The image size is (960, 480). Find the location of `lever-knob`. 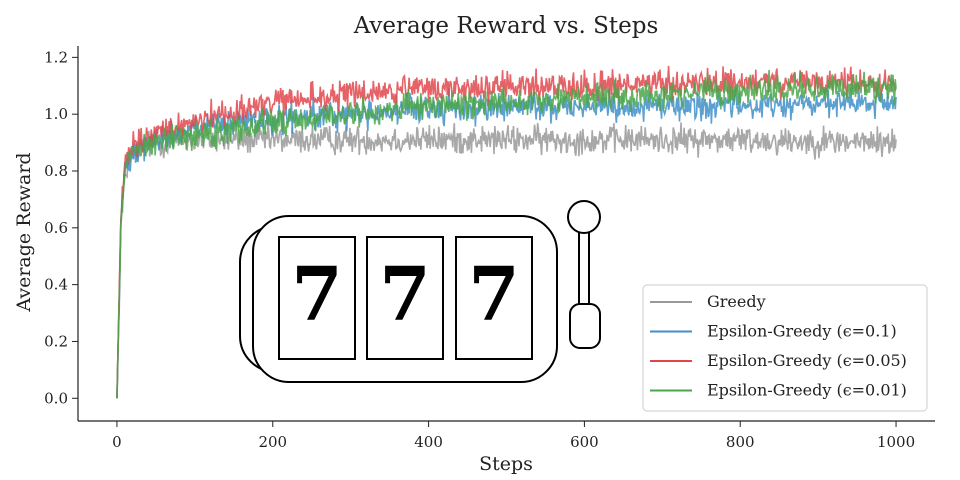

lever-knob is located at coordinates (584, 217).